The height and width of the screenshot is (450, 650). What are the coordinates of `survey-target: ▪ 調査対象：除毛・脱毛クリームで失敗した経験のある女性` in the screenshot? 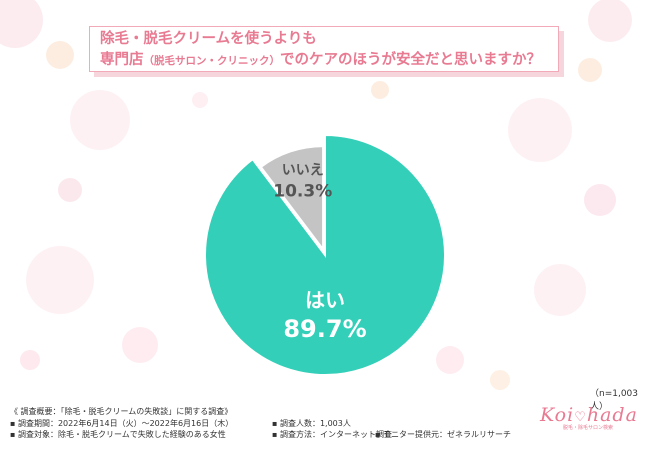 It's located at (118, 434).